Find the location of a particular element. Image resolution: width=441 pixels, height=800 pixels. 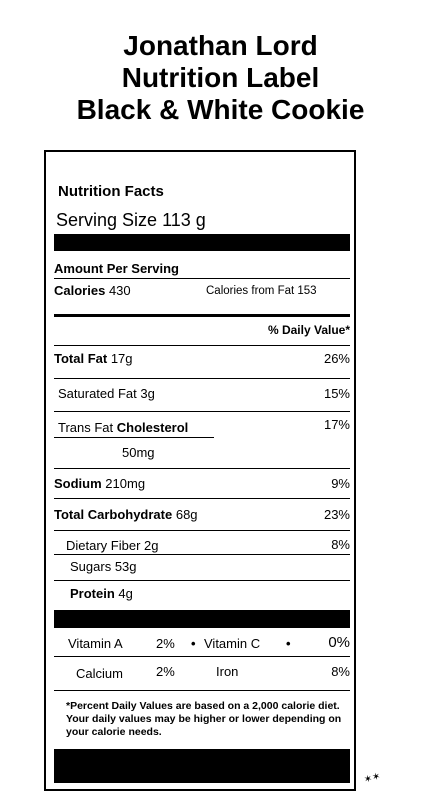

sugars-label: Sugars is located at coordinates (91, 566).